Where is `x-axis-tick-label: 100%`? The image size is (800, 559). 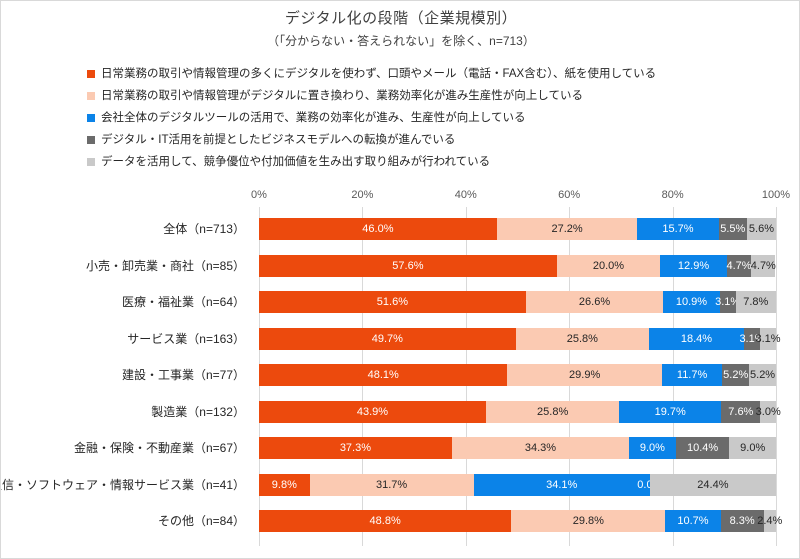 x-axis-tick-label: 100% is located at coordinates (776, 195).